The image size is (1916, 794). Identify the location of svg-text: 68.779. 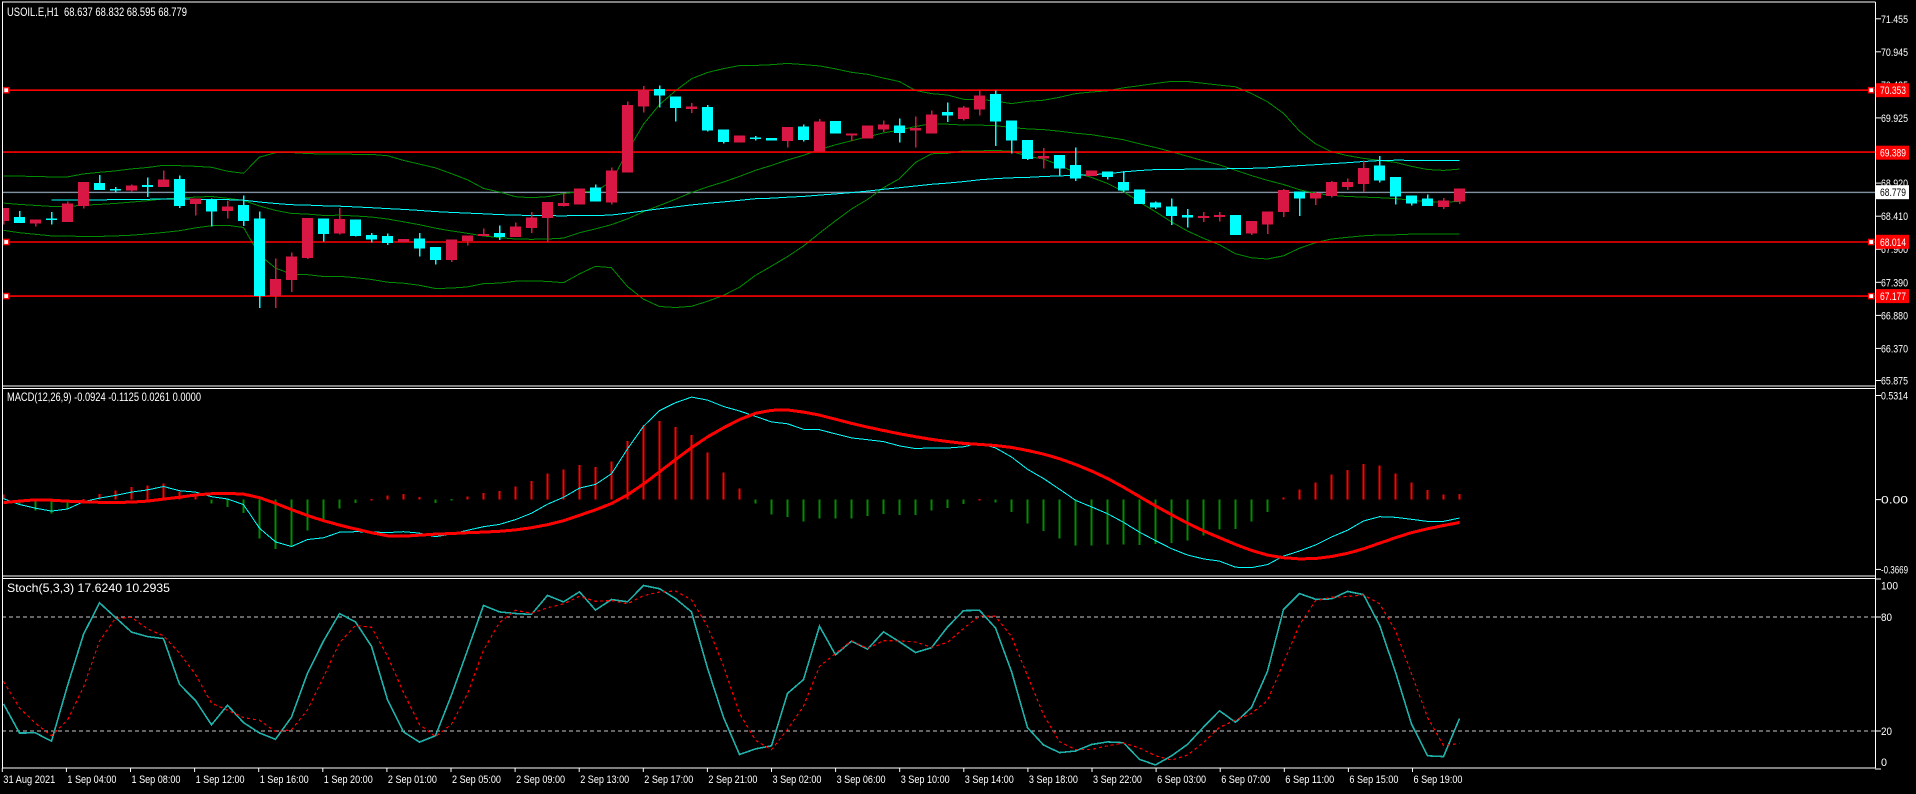
(1893, 193).